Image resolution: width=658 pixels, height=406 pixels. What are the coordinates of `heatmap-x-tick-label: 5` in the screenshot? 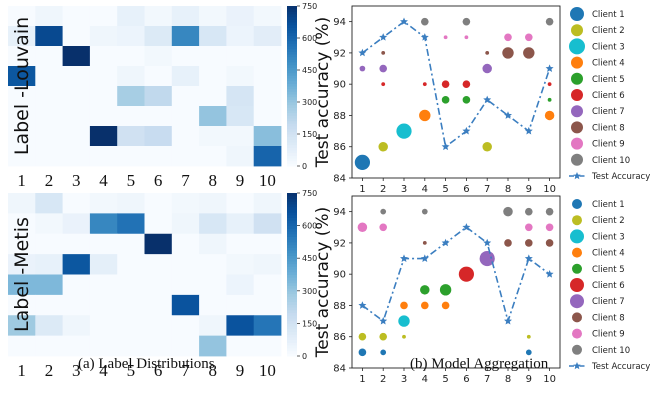 It's located at (131, 370).